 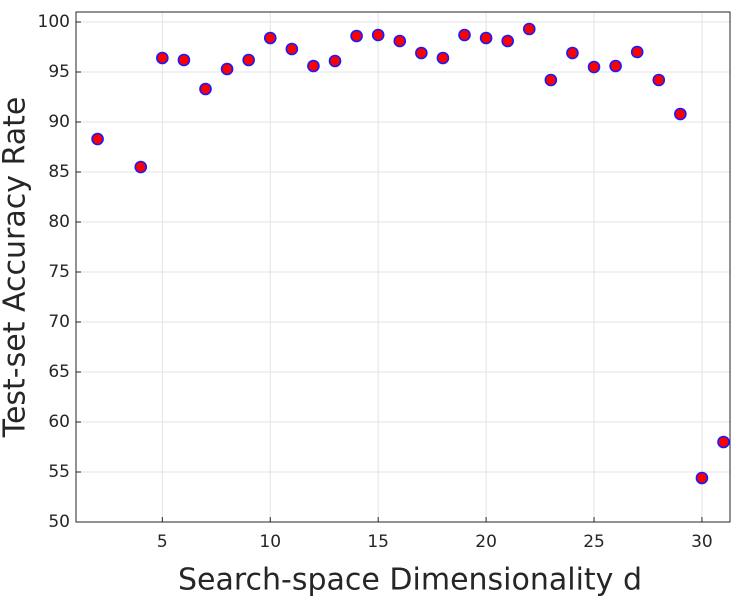 I want to click on y-axis-label: Test-set Accuracy Rate, so click(x=16, y=268).